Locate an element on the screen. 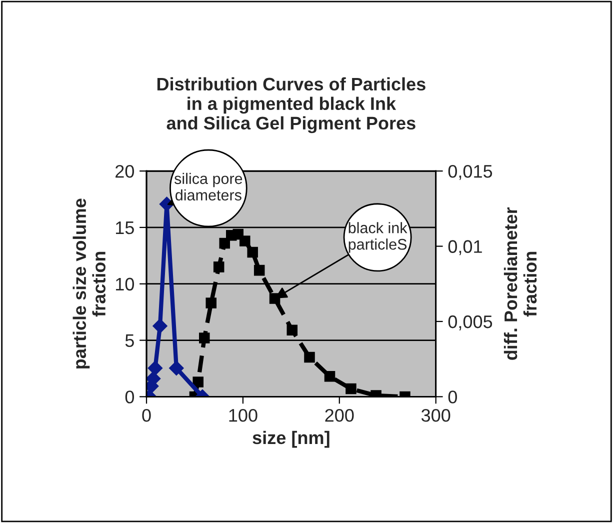  y2-tick-label: 0,015 is located at coordinates (470, 172).